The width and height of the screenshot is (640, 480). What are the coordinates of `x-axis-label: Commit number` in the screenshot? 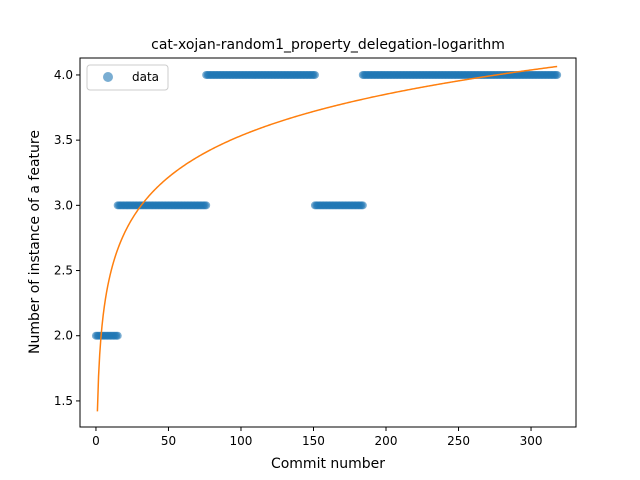 It's located at (328, 464).